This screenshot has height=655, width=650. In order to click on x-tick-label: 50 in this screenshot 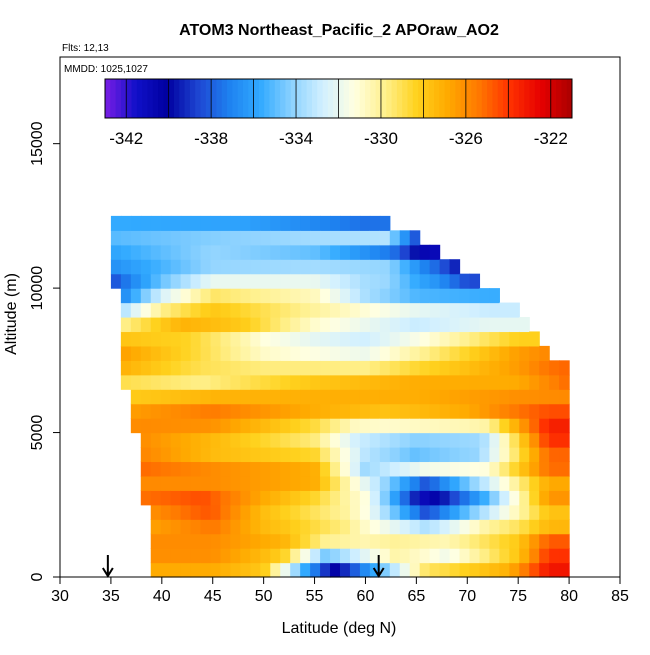, I will do `click(264, 596)`.